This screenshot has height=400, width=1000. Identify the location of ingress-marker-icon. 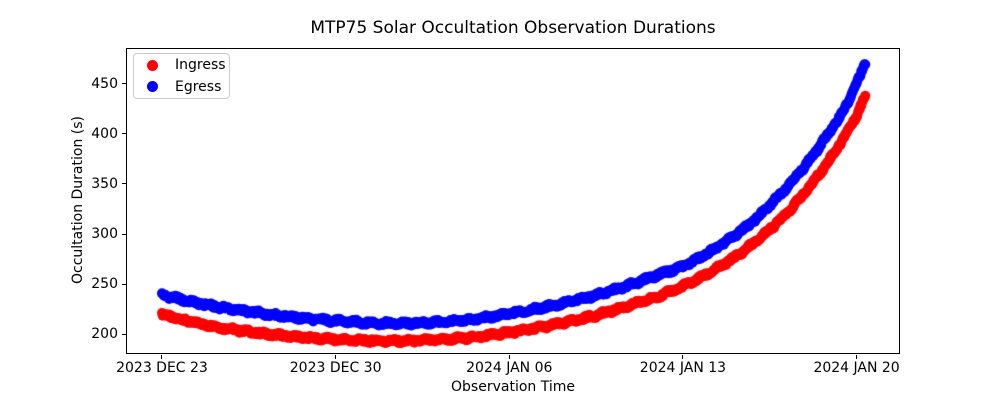
(152, 65).